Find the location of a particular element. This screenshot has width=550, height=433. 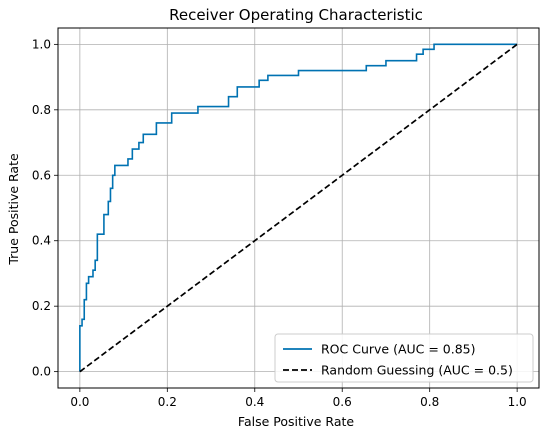

y-tick-label: 1.0 is located at coordinates (41, 44).